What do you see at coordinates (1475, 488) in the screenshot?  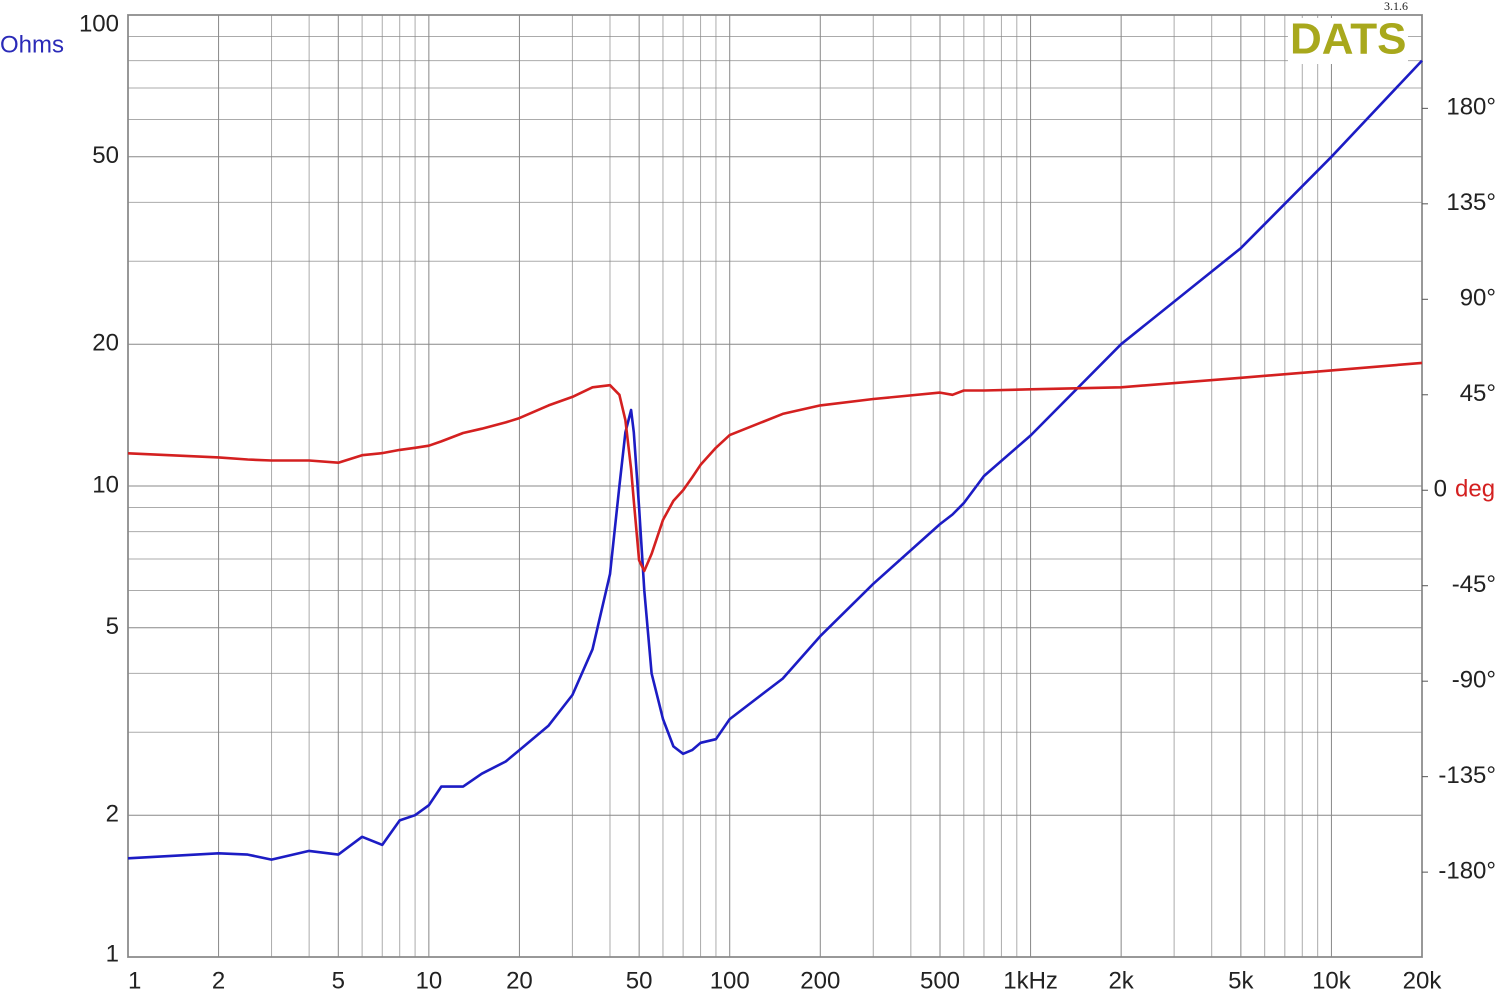 I see `y2-axis-label: deg` at bounding box center [1475, 488].